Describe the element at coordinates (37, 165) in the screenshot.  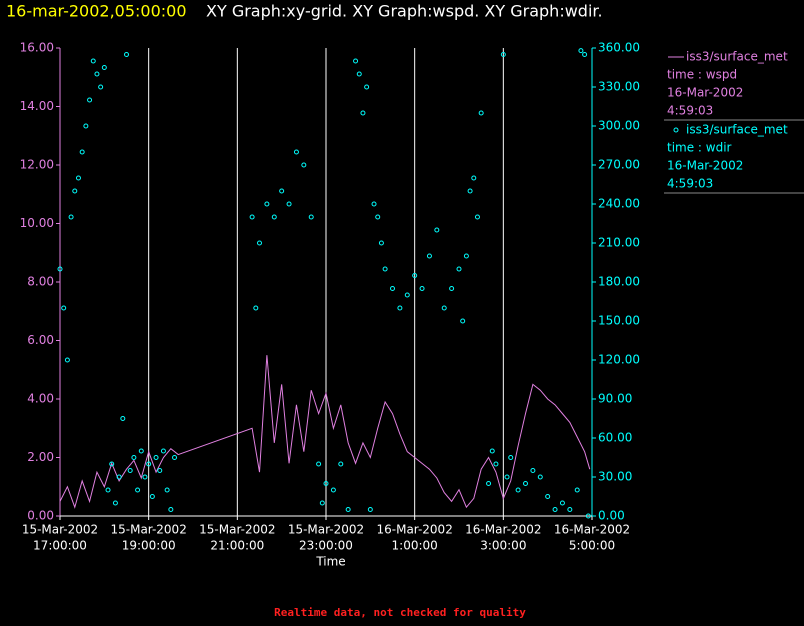
I see `y-tick-label: 12.00` at that location.